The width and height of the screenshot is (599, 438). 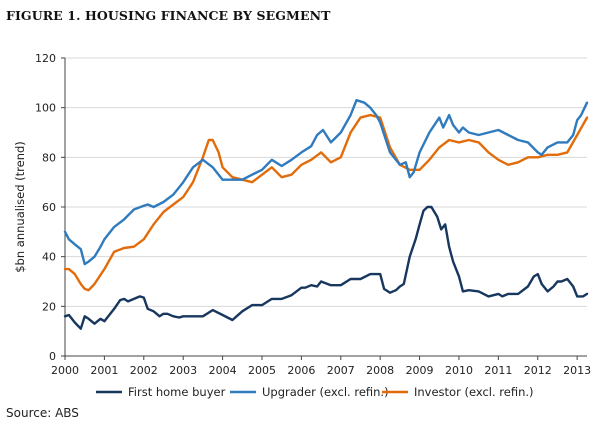 I want to click on source-note: Source: ABS, so click(x=42, y=413).